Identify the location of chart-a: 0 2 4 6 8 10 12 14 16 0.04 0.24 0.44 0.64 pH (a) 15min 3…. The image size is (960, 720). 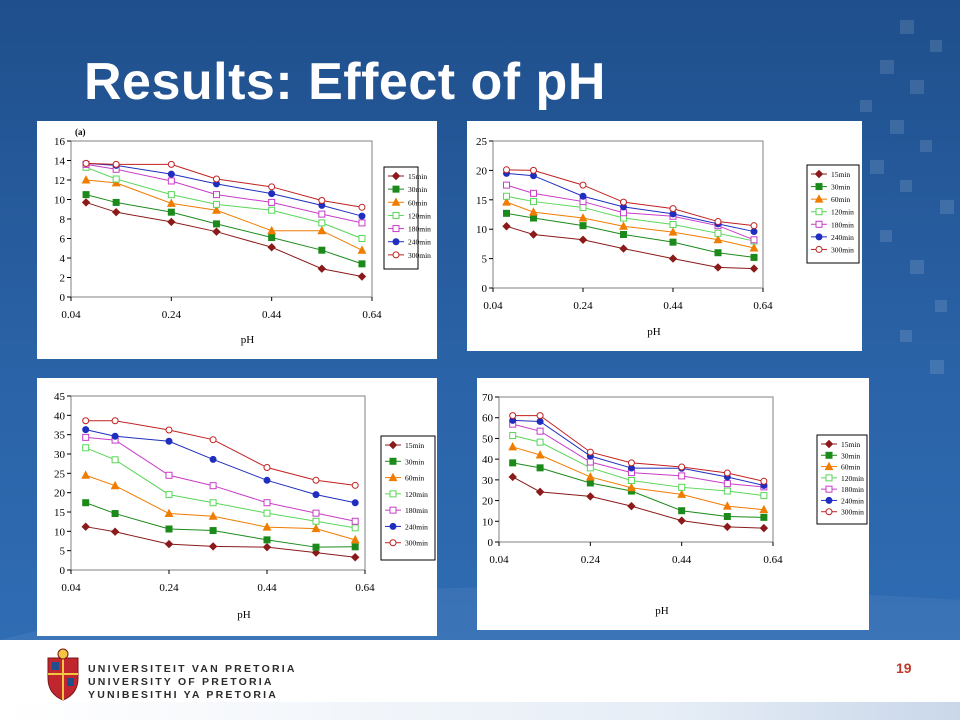
(242, 236).